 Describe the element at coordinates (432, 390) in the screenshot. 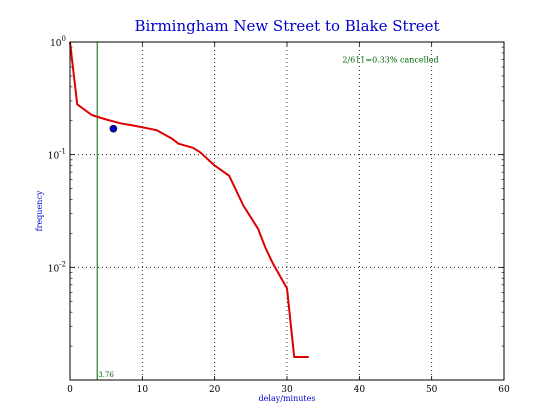

I see `x-tick-label: 50` at that location.